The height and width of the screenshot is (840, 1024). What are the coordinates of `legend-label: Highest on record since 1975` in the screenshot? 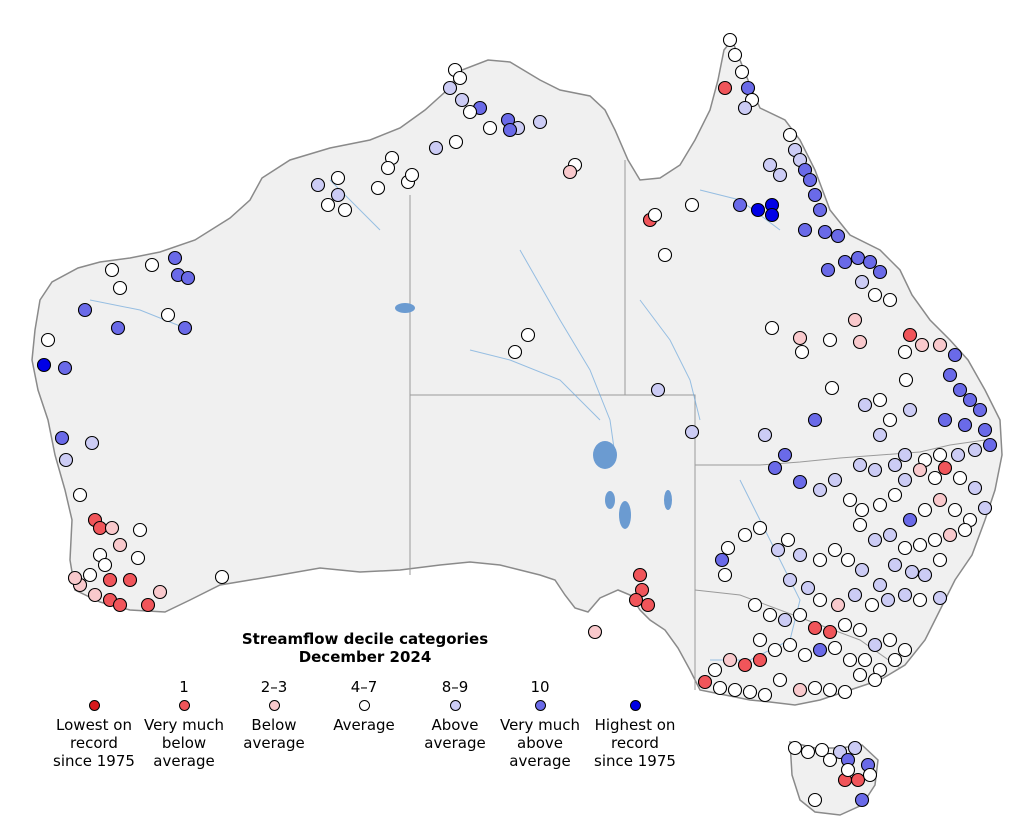 It's located at (635, 743).